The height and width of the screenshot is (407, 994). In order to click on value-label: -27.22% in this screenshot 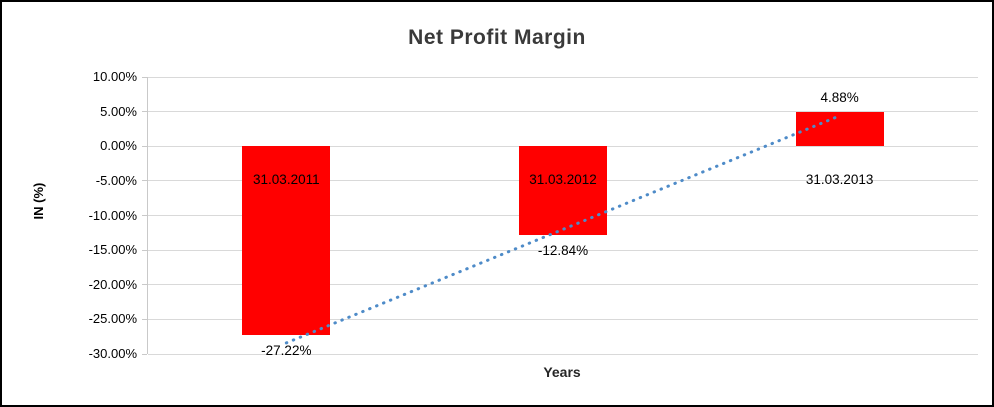, I will do `click(286, 350)`.